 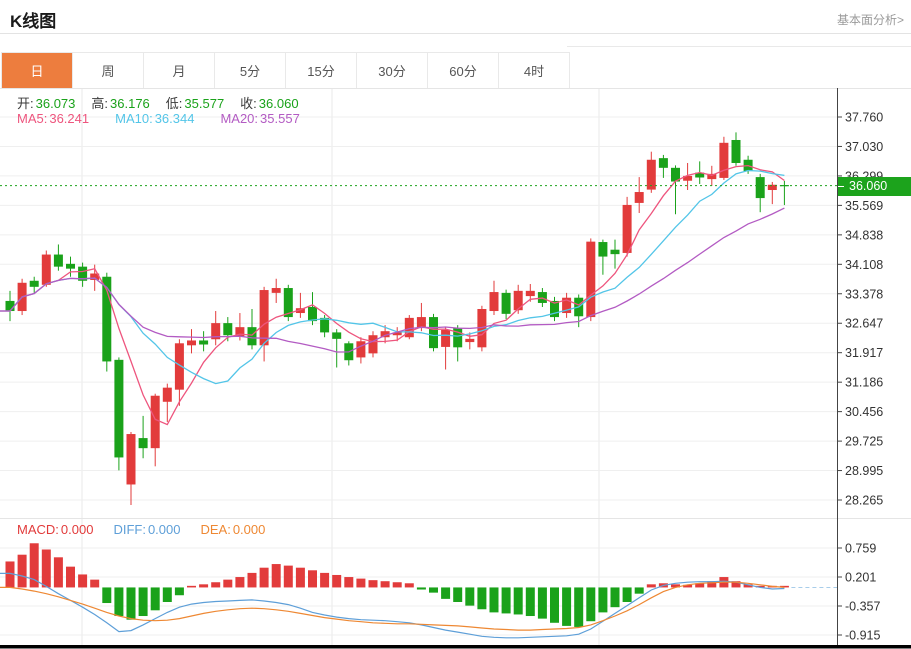 I want to click on tab-30min: 30分, so click(x=392, y=70).